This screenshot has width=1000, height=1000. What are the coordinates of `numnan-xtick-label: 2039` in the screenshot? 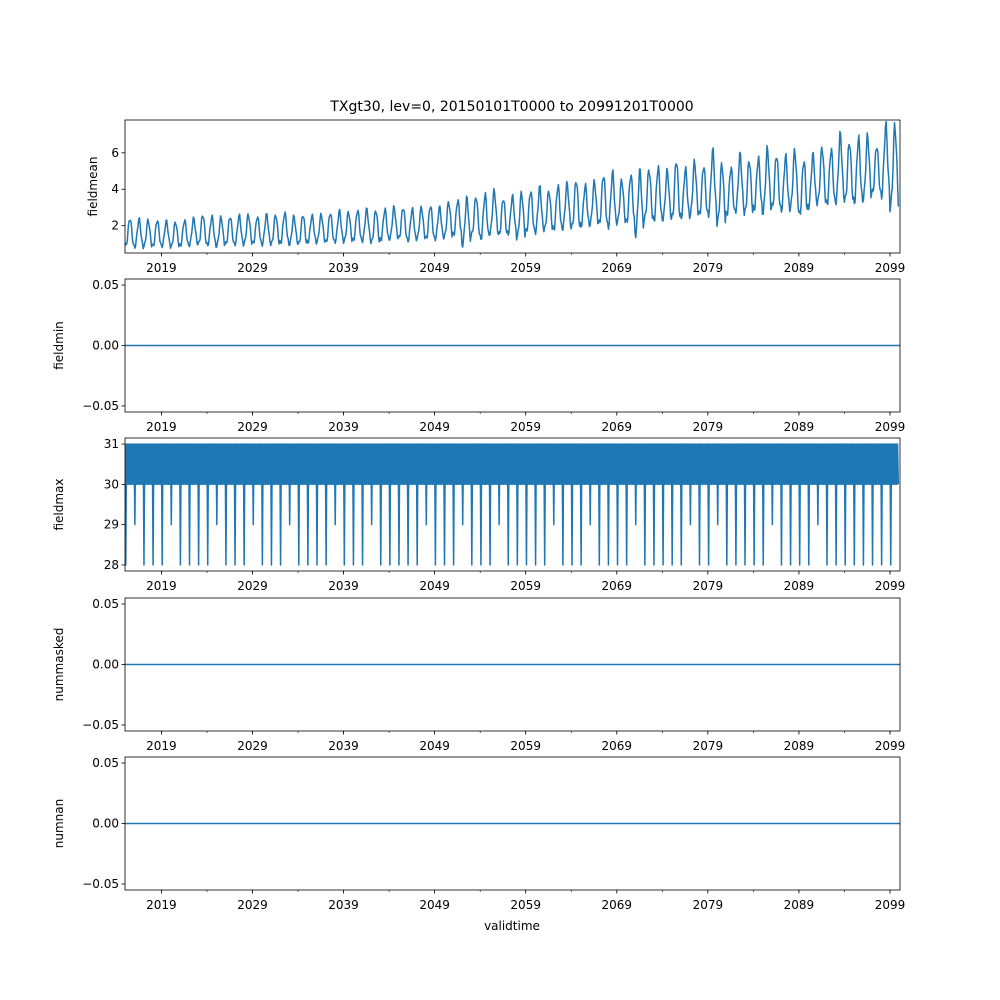 It's located at (343, 905).